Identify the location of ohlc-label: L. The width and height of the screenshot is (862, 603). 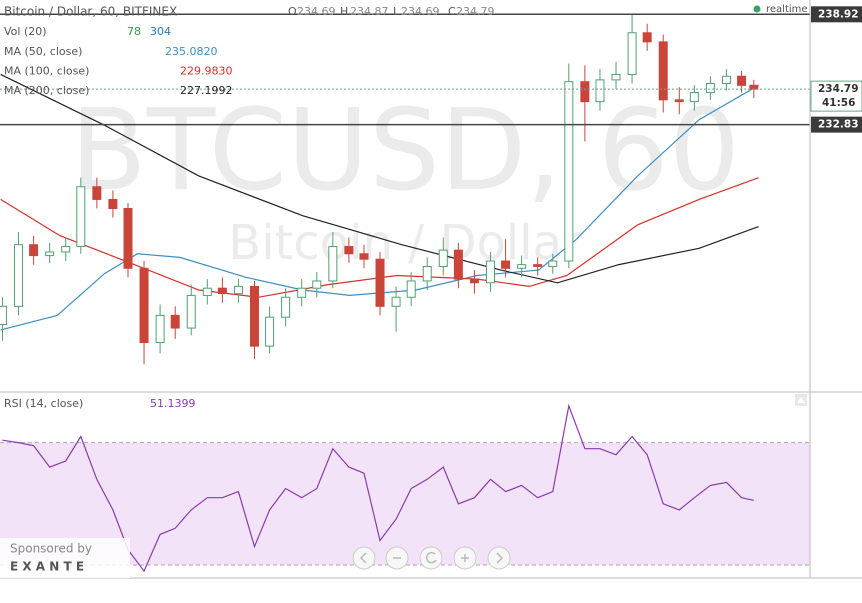
(396, 11).